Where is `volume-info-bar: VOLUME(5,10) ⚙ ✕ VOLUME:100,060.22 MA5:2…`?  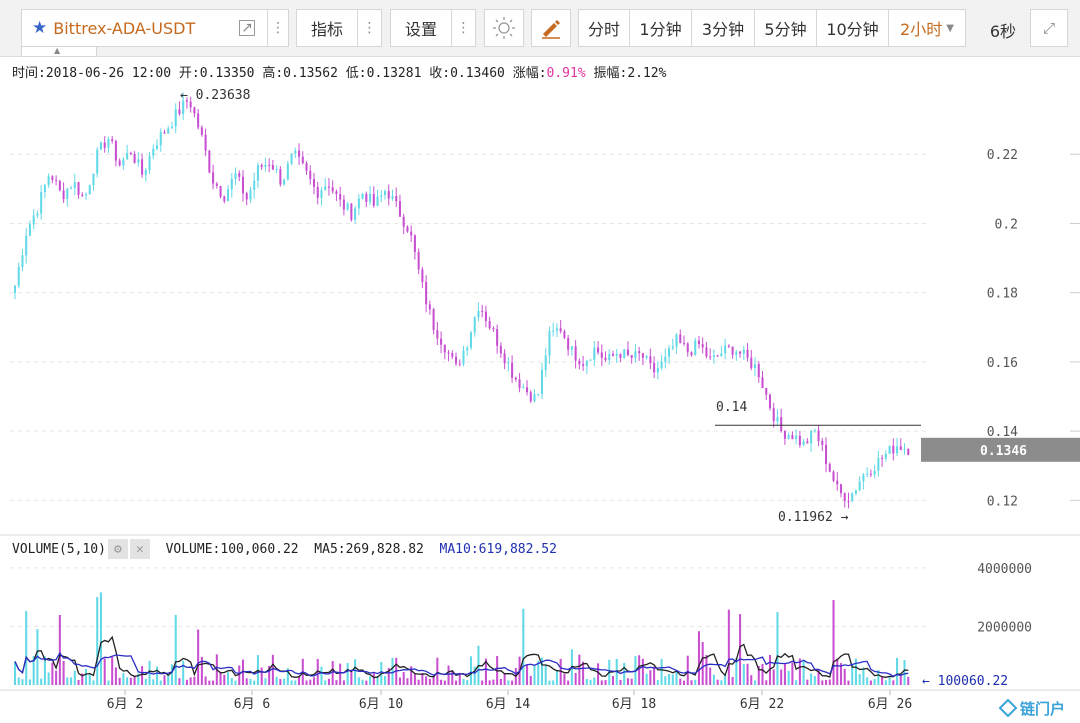 volume-info-bar: VOLUME(5,10) ⚙ ✕ VOLUME:100,060.22 MA5:2… is located at coordinates (284, 549).